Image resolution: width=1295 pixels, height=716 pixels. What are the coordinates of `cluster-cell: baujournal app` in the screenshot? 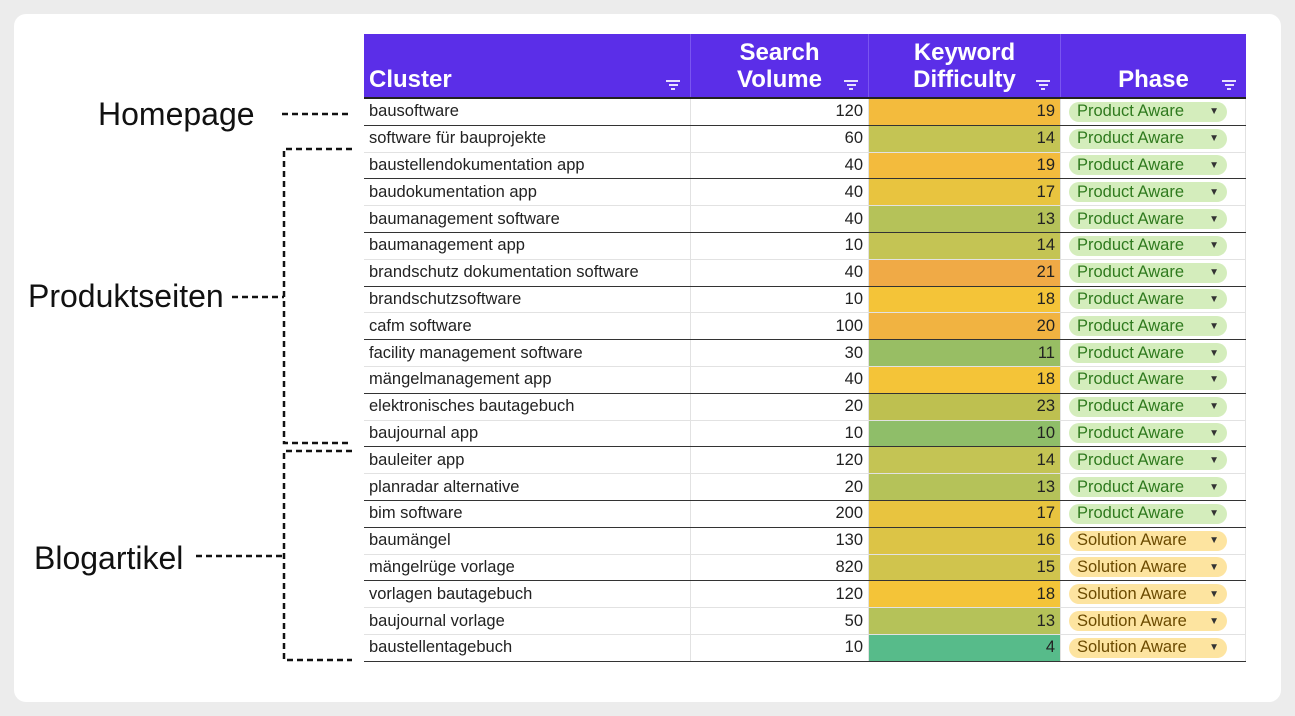 It's located at (527, 433).